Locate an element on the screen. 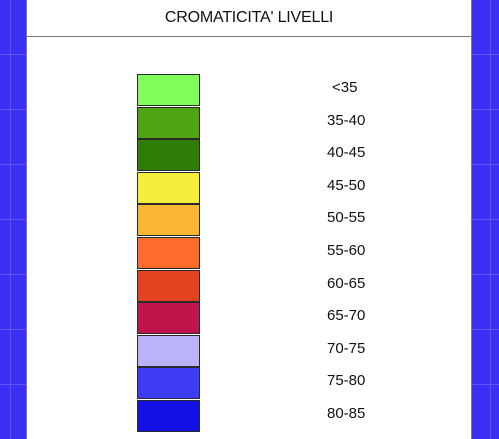  range-label: 35-40 is located at coordinates (346, 120).